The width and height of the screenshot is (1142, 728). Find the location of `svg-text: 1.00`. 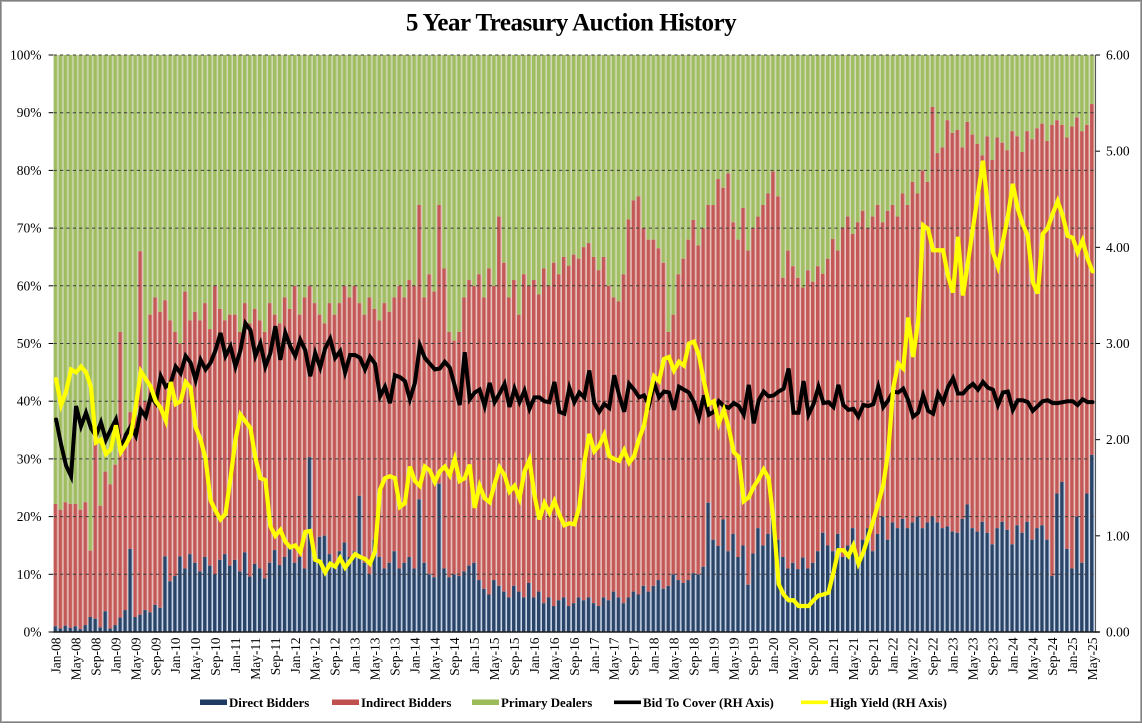

svg-text: 1.00 is located at coordinates (1118, 535).